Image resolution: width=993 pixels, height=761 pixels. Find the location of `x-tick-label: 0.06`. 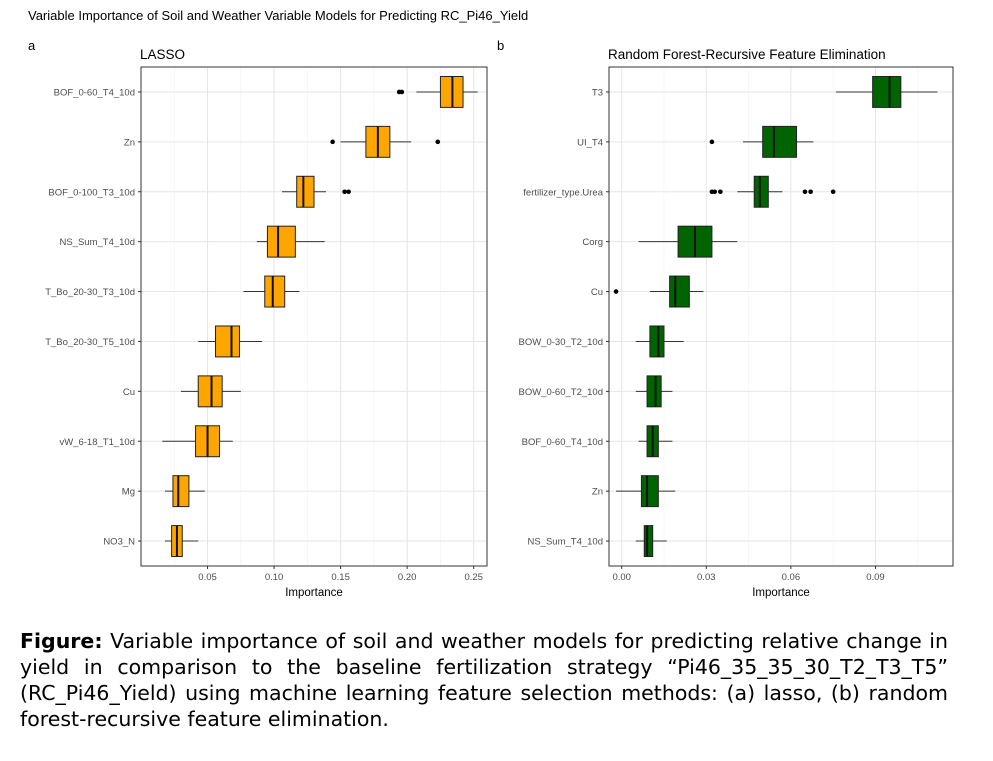

x-tick-label: 0.06 is located at coordinates (791, 577).